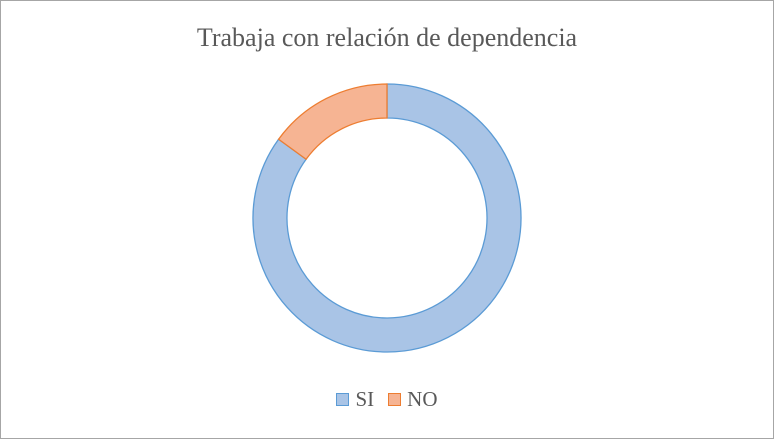 Image resolution: width=774 pixels, height=439 pixels. Describe the element at coordinates (343, 399) in the screenshot. I see `legend-swatch-si` at that location.